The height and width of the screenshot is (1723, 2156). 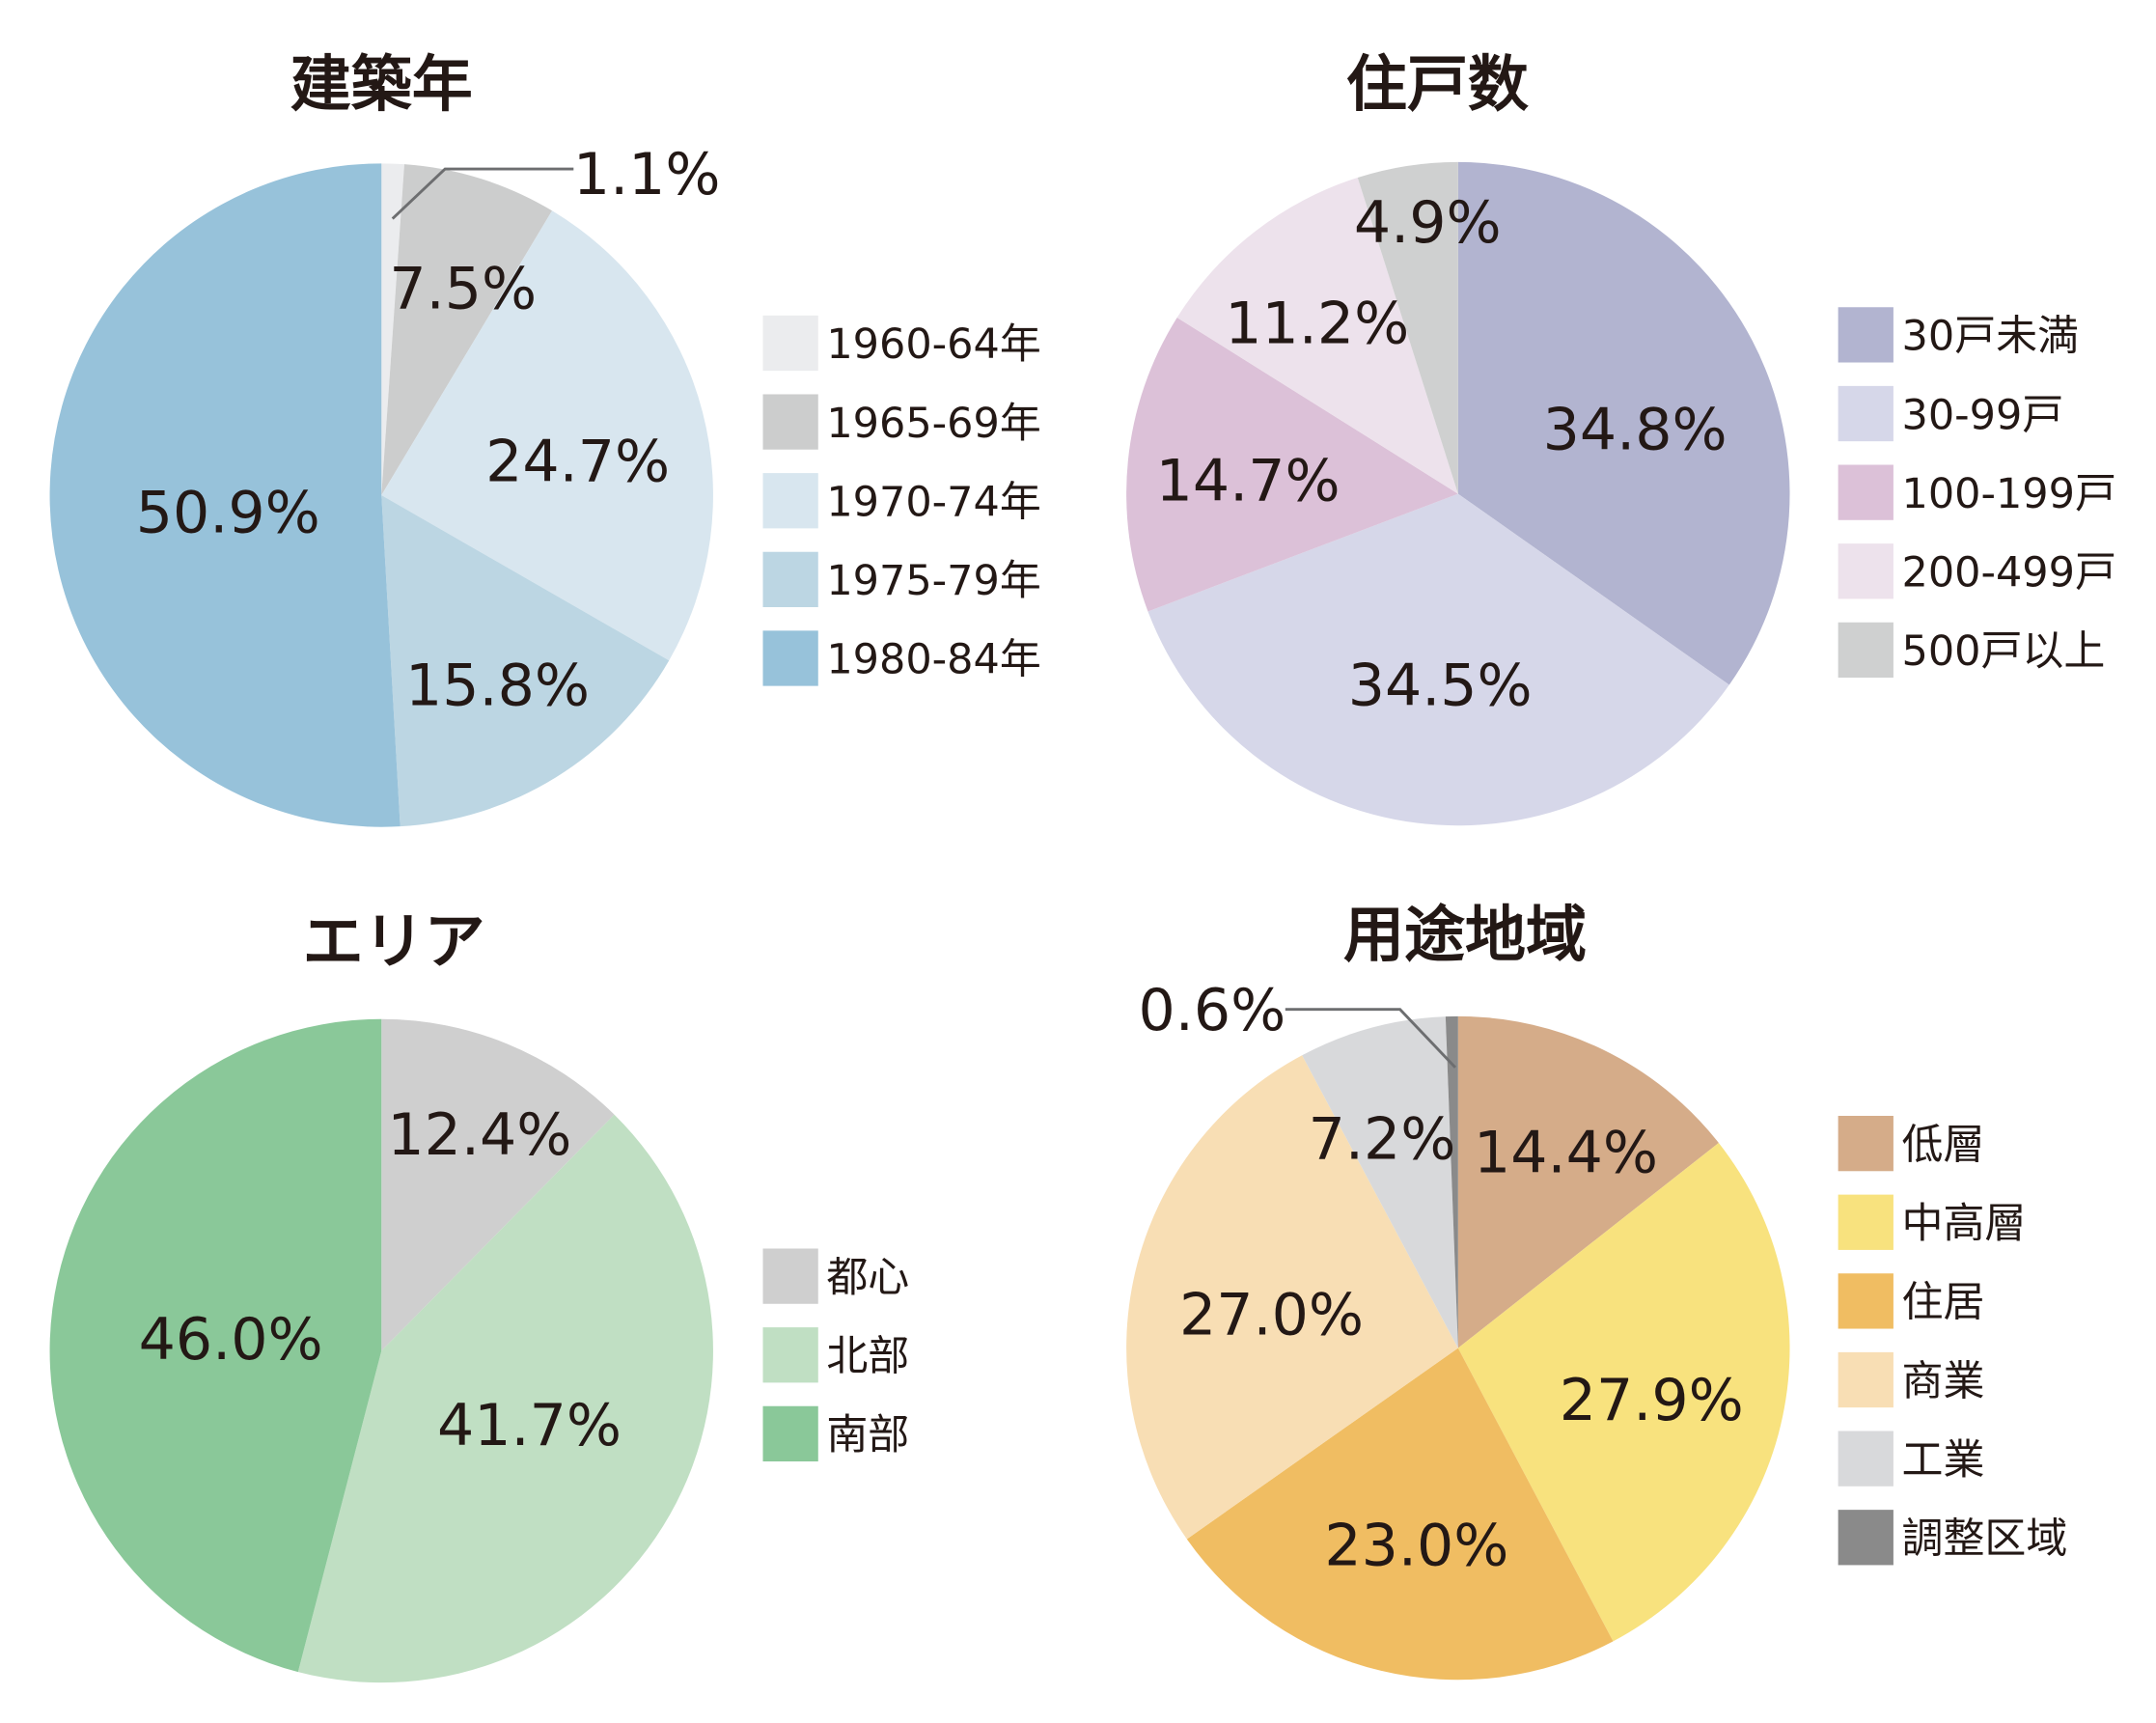 I want to click on legend-label: 1965-69年, so click(x=933, y=424).